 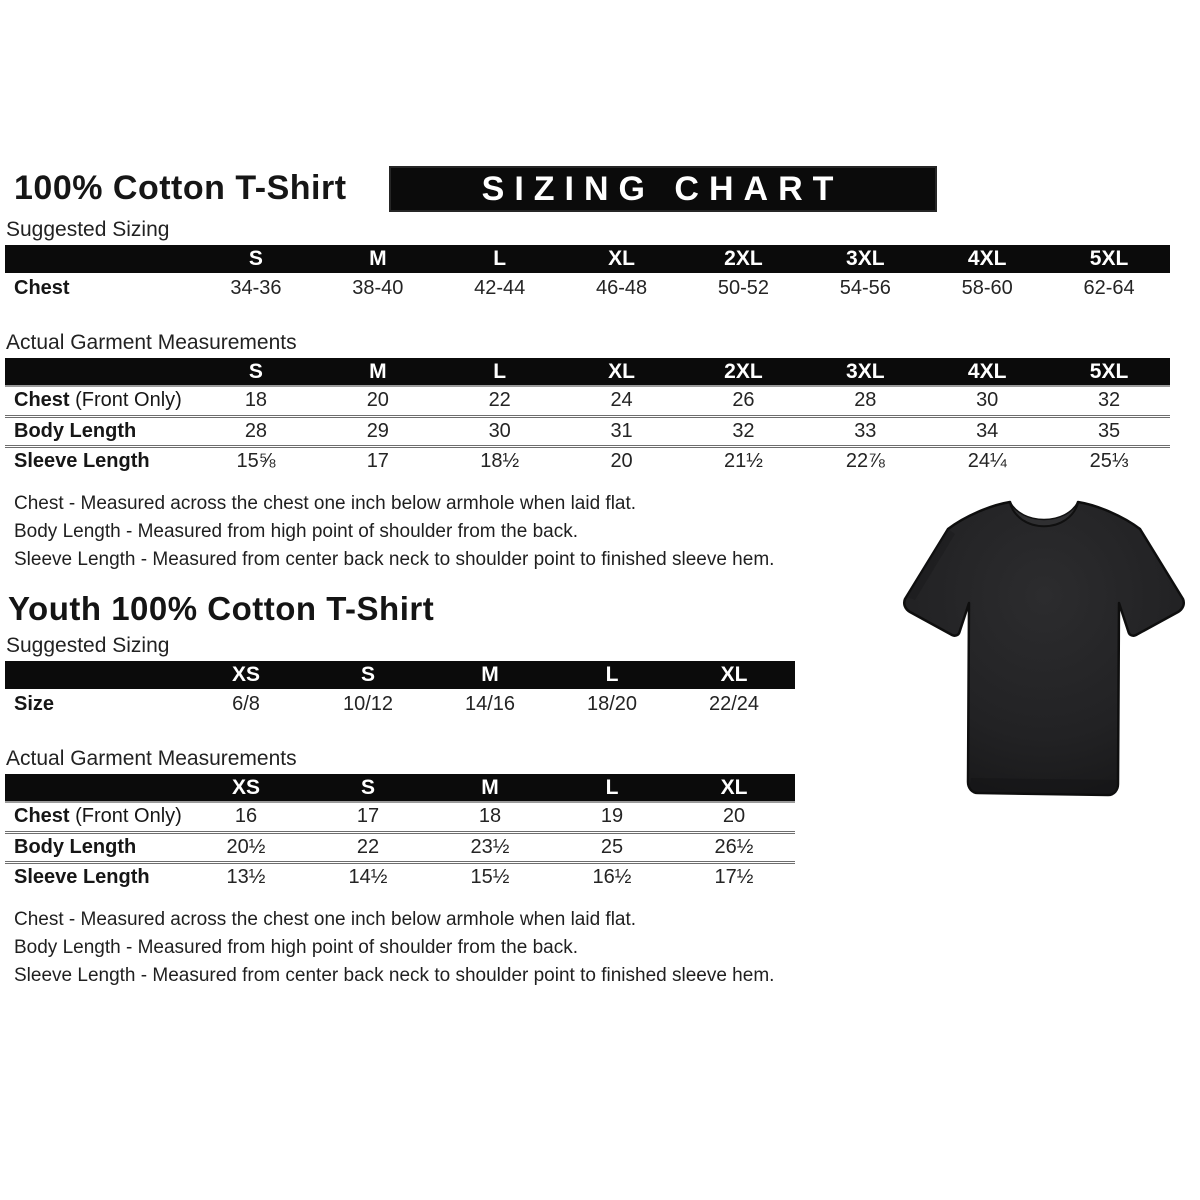 What do you see at coordinates (743, 400) in the screenshot?
I see `measurement-value: 26` at bounding box center [743, 400].